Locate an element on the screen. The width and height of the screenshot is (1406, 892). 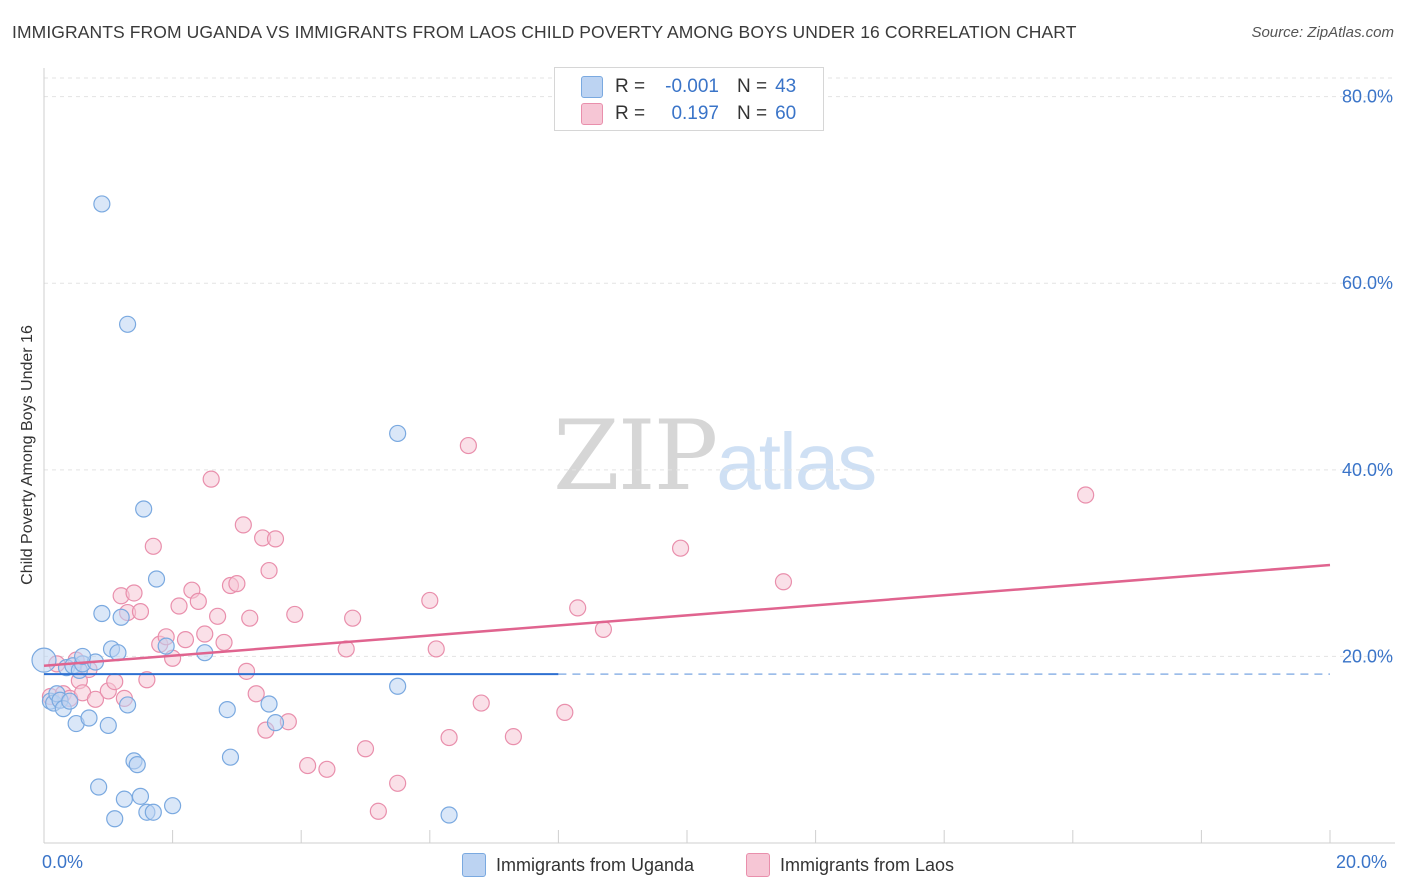
legend-label-uganda: Immigrants from Uganda is located at coordinates (595, 864).